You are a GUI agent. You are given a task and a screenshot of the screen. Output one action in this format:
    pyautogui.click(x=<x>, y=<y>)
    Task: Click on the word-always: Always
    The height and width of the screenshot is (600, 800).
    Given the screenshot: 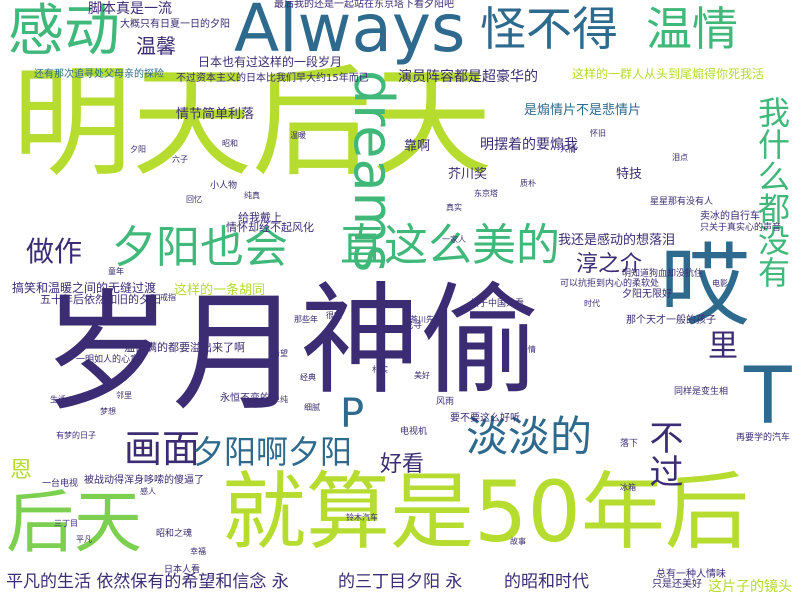 What is the action you would take?
    pyautogui.click(x=350, y=33)
    